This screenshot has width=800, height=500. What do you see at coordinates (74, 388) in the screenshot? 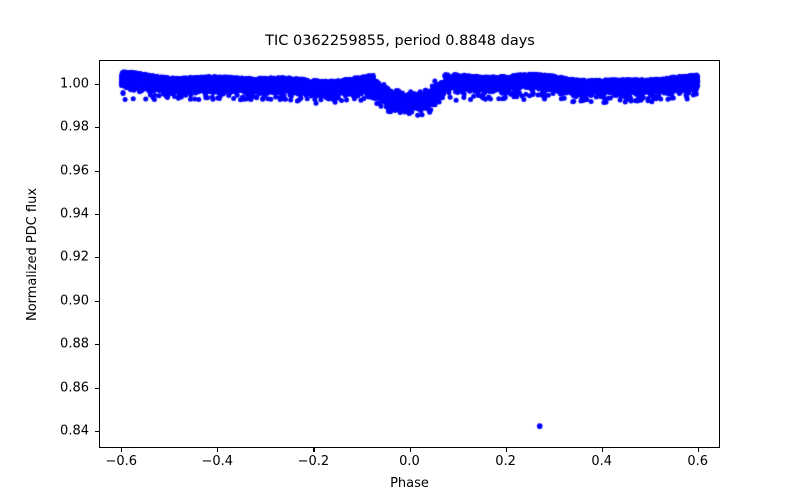
I see `y-tick-label: 0.86` at bounding box center [74, 388].